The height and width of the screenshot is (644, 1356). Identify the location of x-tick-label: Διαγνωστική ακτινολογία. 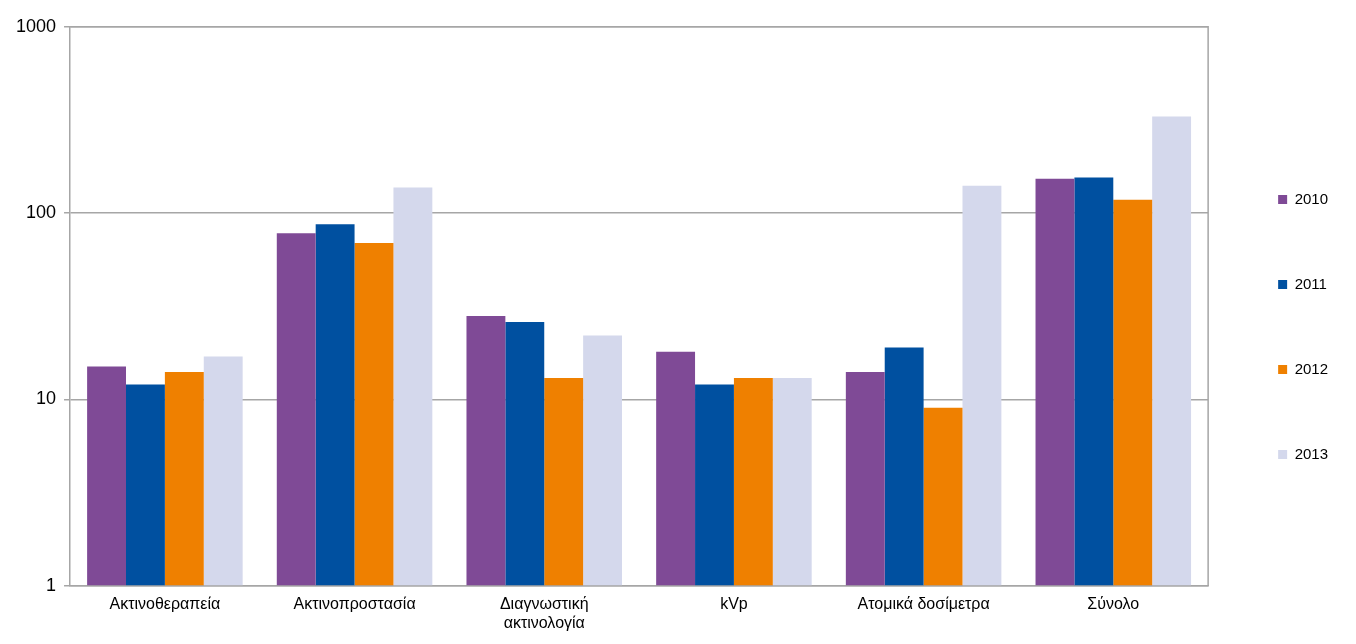
(544, 612).